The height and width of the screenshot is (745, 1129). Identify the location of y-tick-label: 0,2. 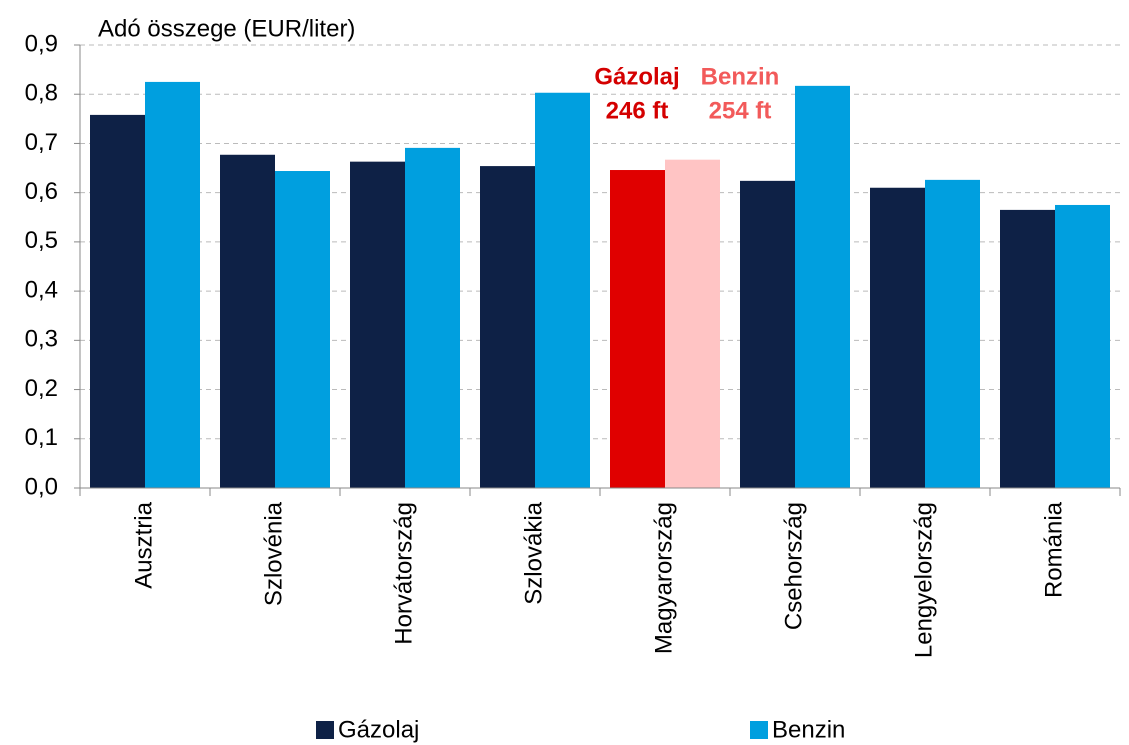
(41, 388).